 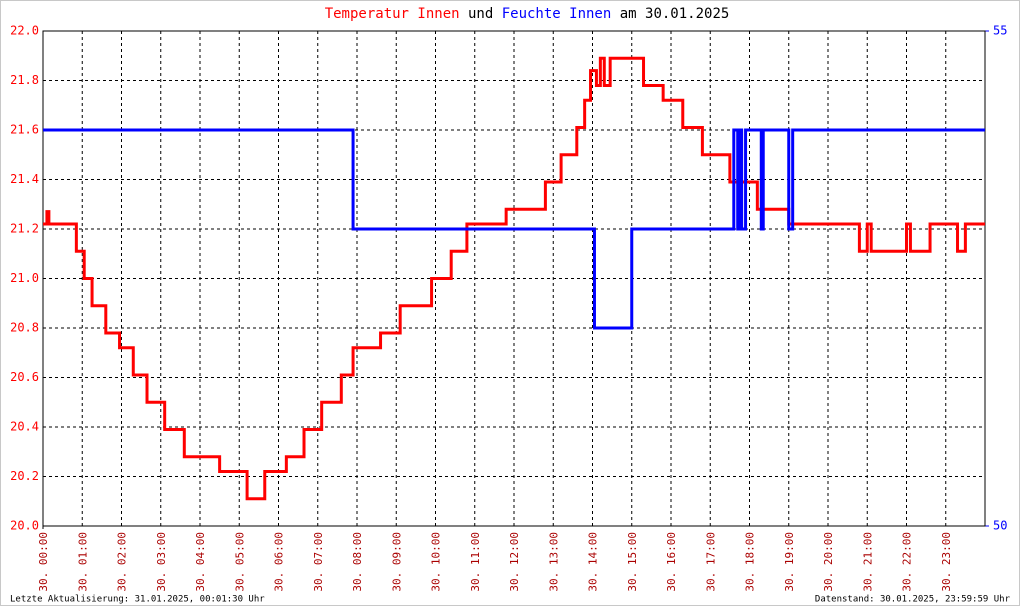 What do you see at coordinates (24, 427) in the screenshot?
I see `y-tick-label: 20.4` at bounding box center [24, 427].